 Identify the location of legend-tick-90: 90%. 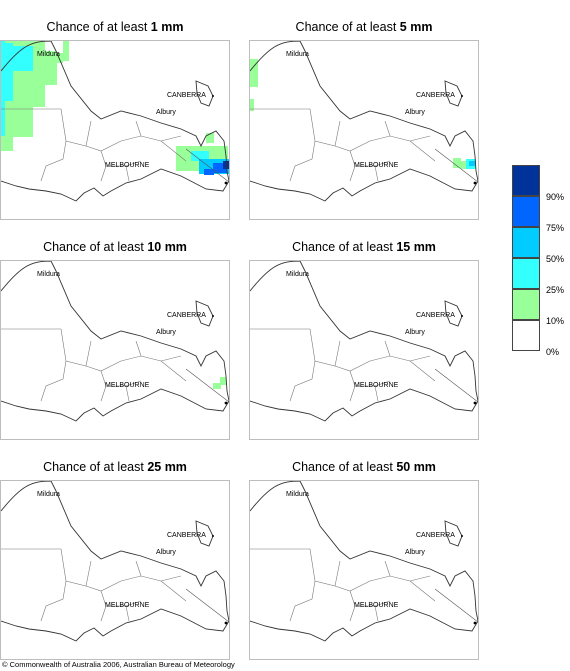
(555, 197).